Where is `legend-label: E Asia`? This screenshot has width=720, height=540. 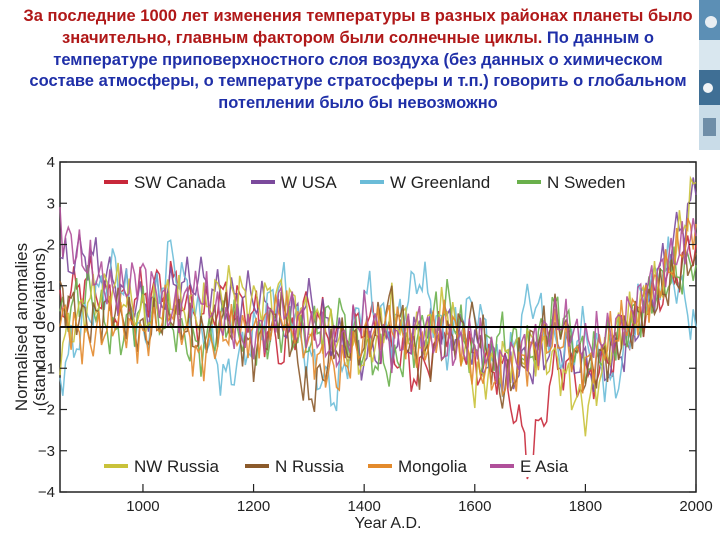
legend-label: E Asia is located at coordinates (544, 466).